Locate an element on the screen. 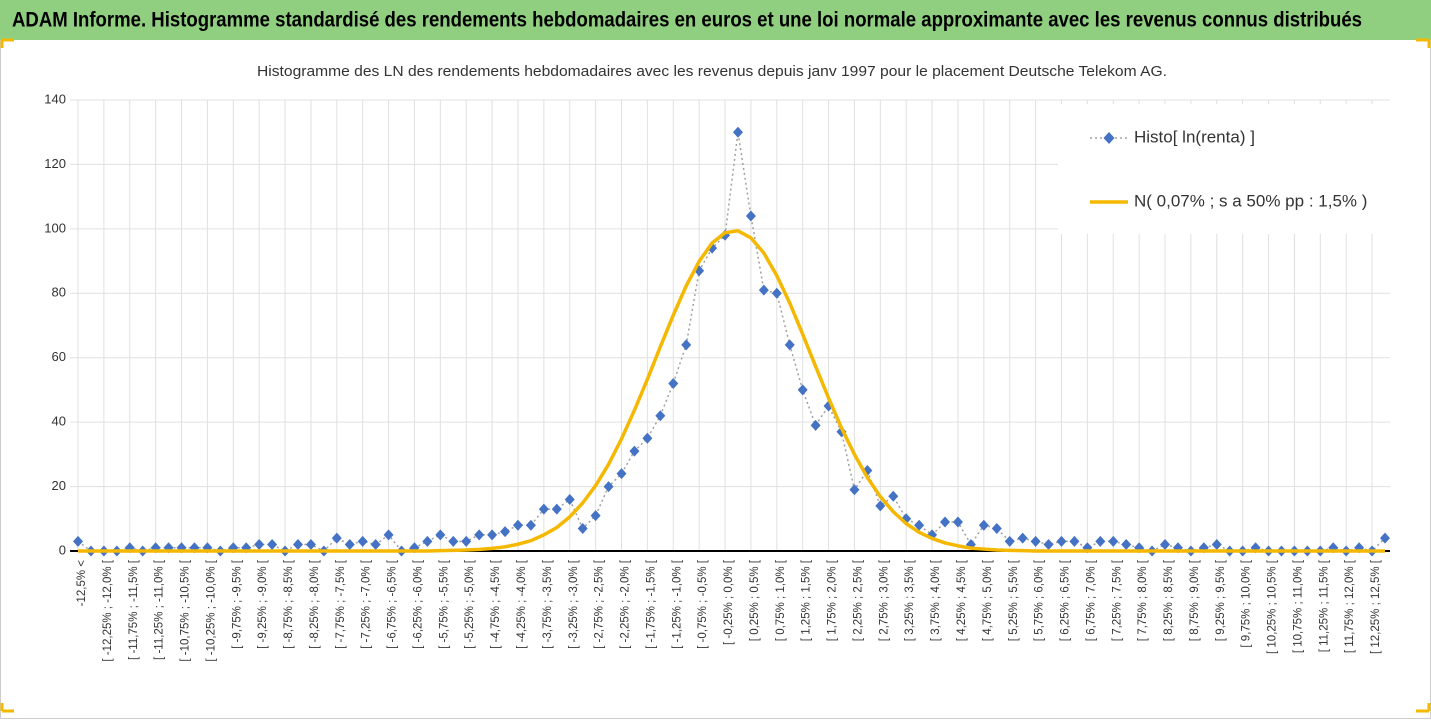 This screenshot has height=724, width=1431. x-tick-label: [ 6,75% ; 7,0% [ is located at coordinates (1091, 600).